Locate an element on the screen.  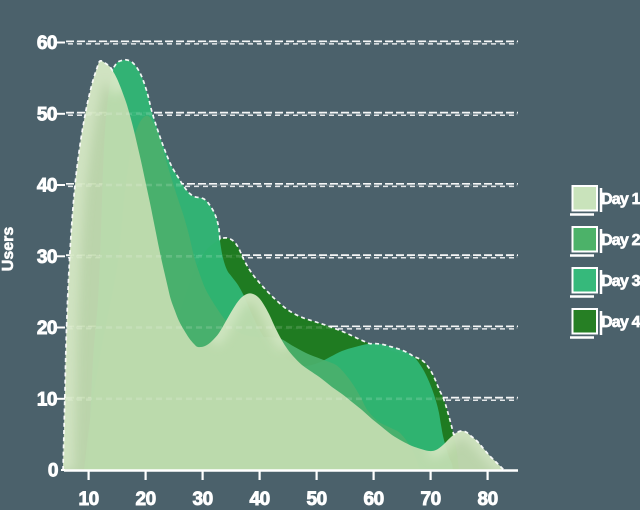
svg-text: Day 1 is located at coordinates (620, 199).